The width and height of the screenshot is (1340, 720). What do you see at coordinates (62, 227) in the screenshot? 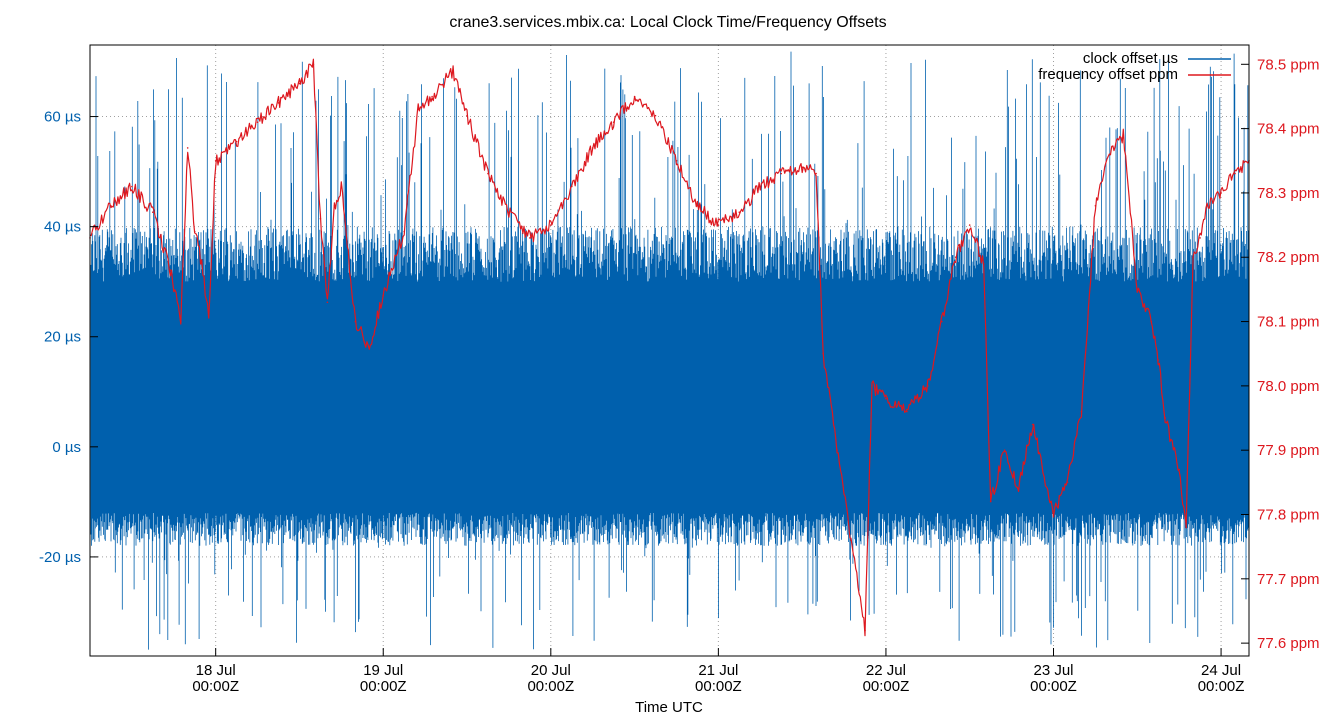
I see `left-tick-label: 40 µs` at bounding box center [62, 227].